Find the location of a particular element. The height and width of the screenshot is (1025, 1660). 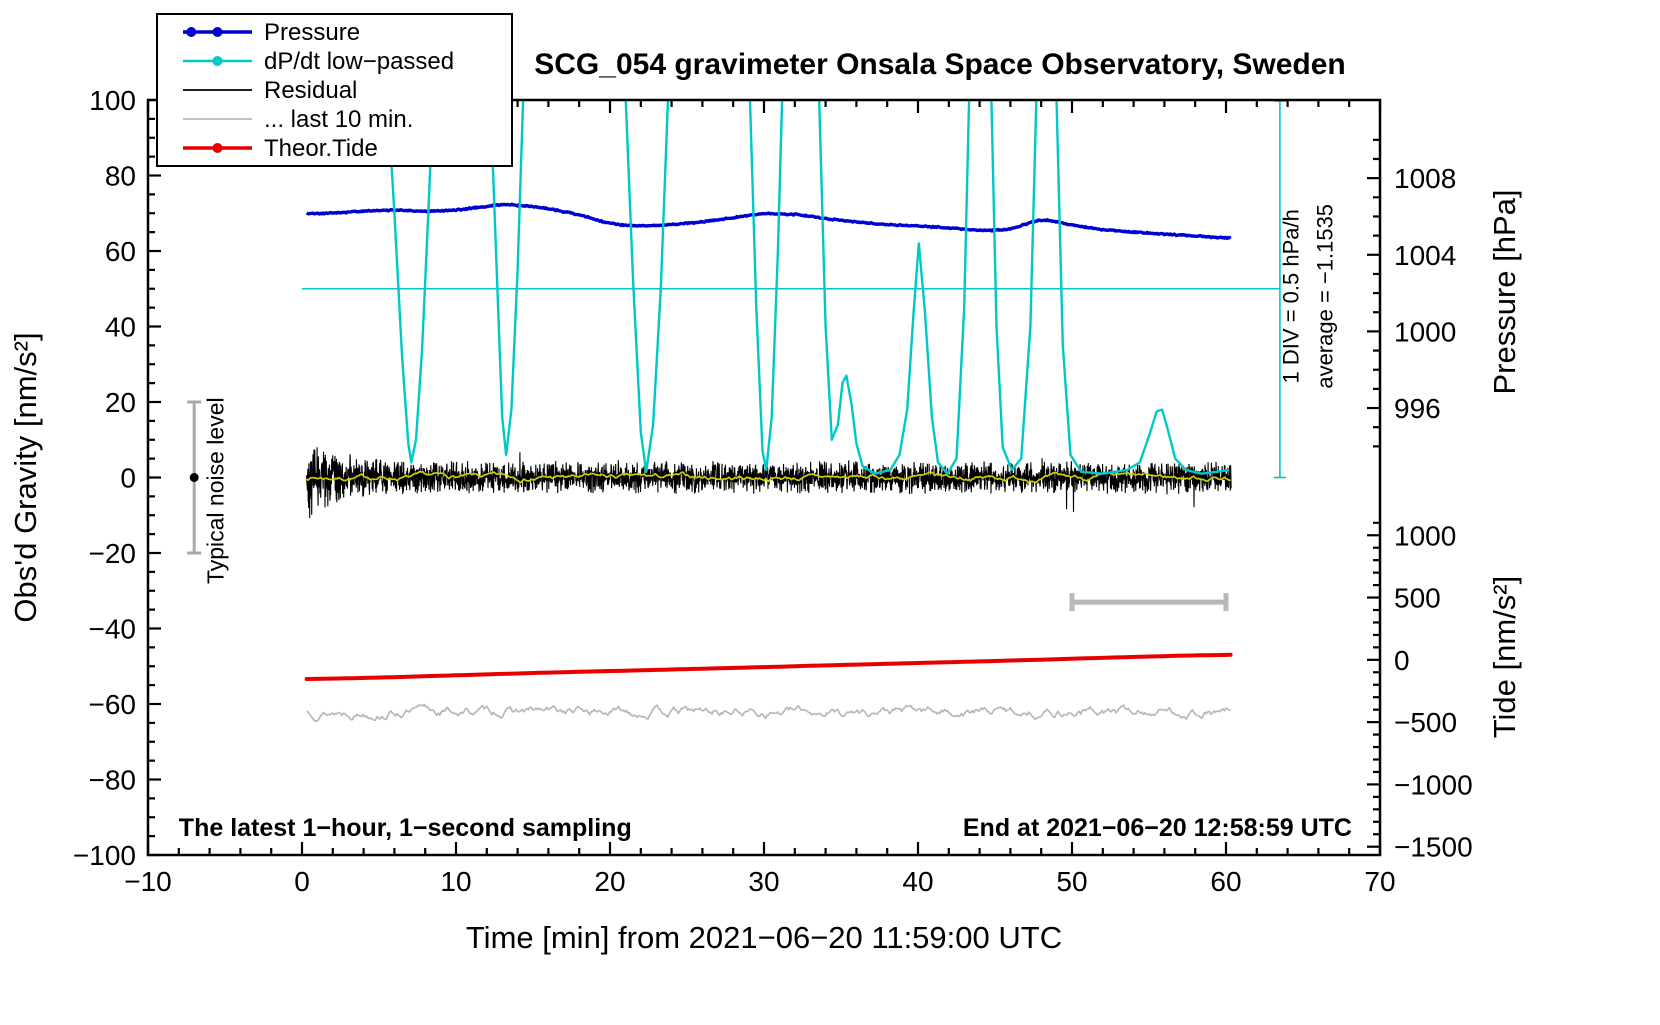

legend-item-label: Residual is located at coordinates (310, 90).